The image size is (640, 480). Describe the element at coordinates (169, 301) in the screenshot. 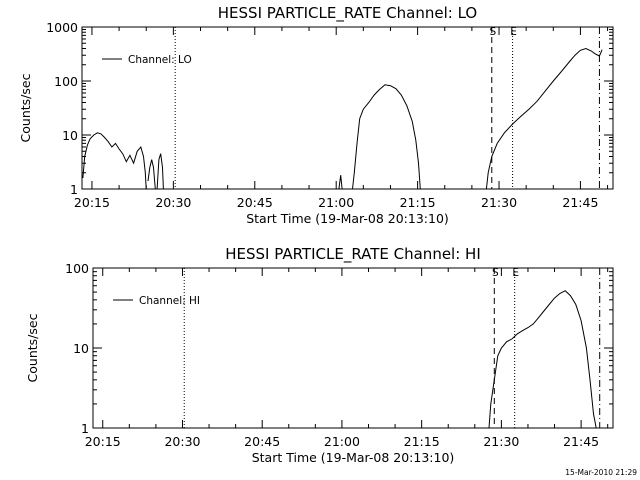

I see `legend-label: Channel: HI` at that location.